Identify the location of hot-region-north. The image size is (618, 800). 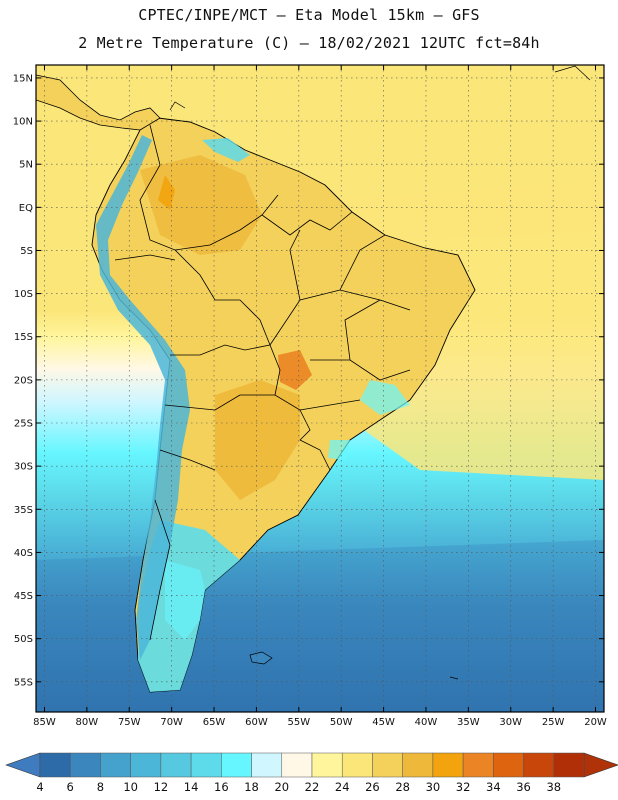
(201, 205).